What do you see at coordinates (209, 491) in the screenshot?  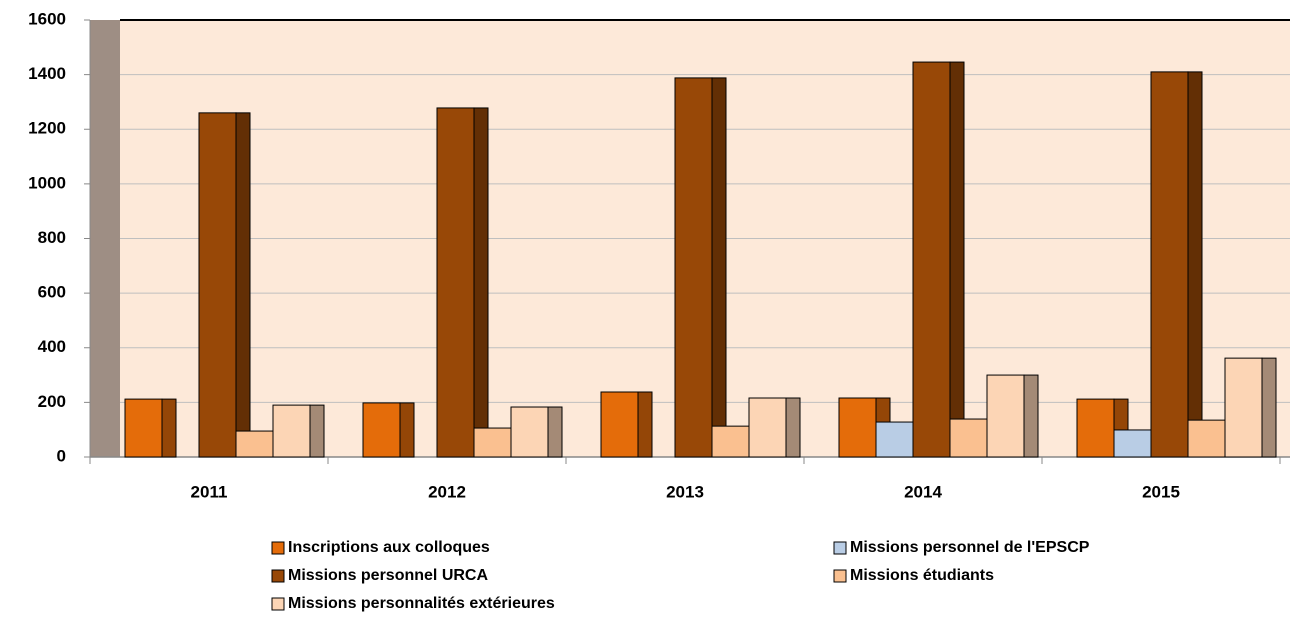 I see `x-tick-label: 2011` at bounding box center [209, 491].